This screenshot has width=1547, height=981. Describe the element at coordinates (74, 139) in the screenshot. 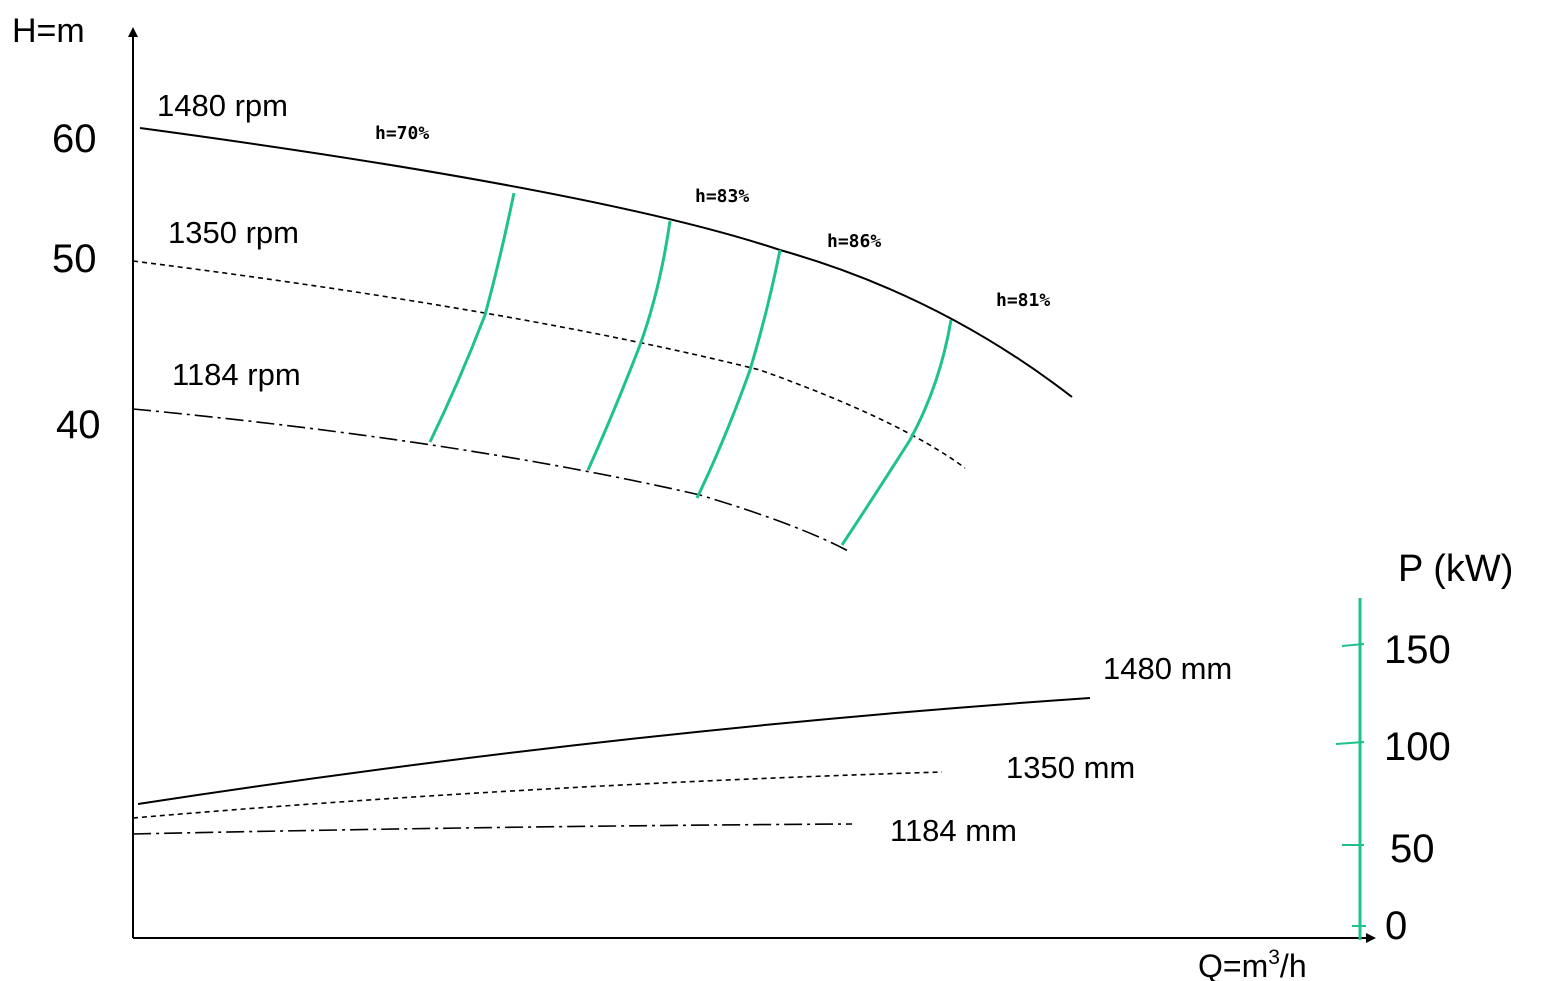

I see `head-tick-60: 60` at that location.